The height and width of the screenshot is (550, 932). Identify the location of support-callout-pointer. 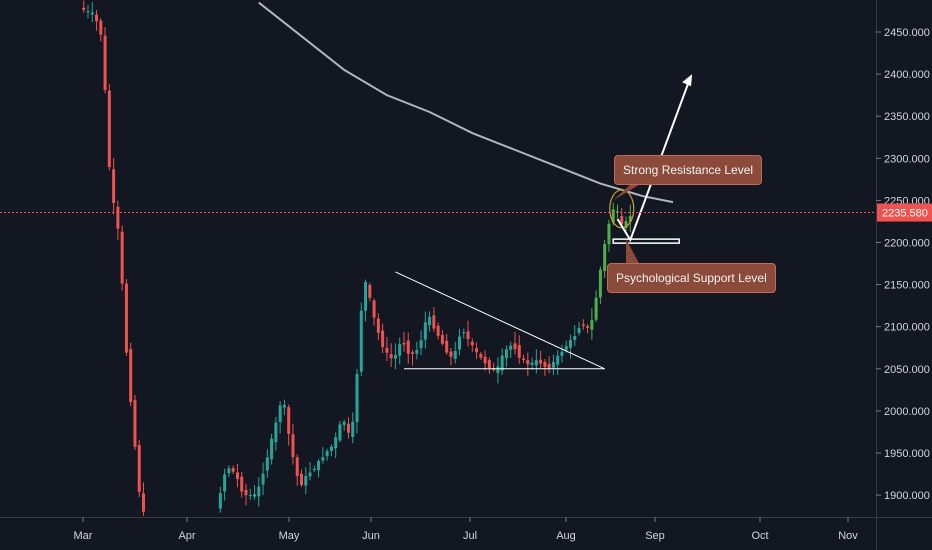
(633, 252).